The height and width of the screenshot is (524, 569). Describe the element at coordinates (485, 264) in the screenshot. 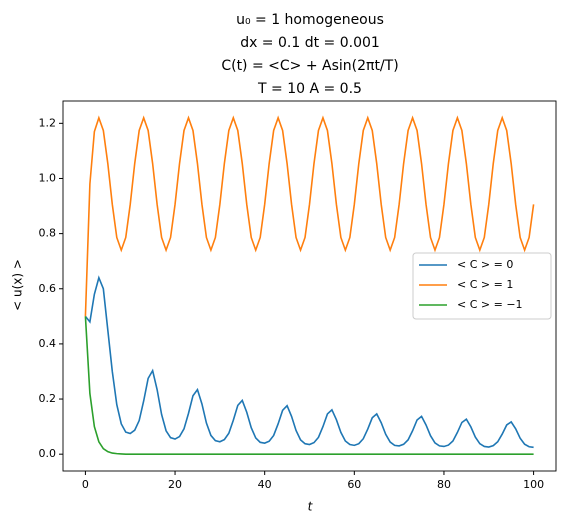

I see `legend-label: < C > = 0` at that location.